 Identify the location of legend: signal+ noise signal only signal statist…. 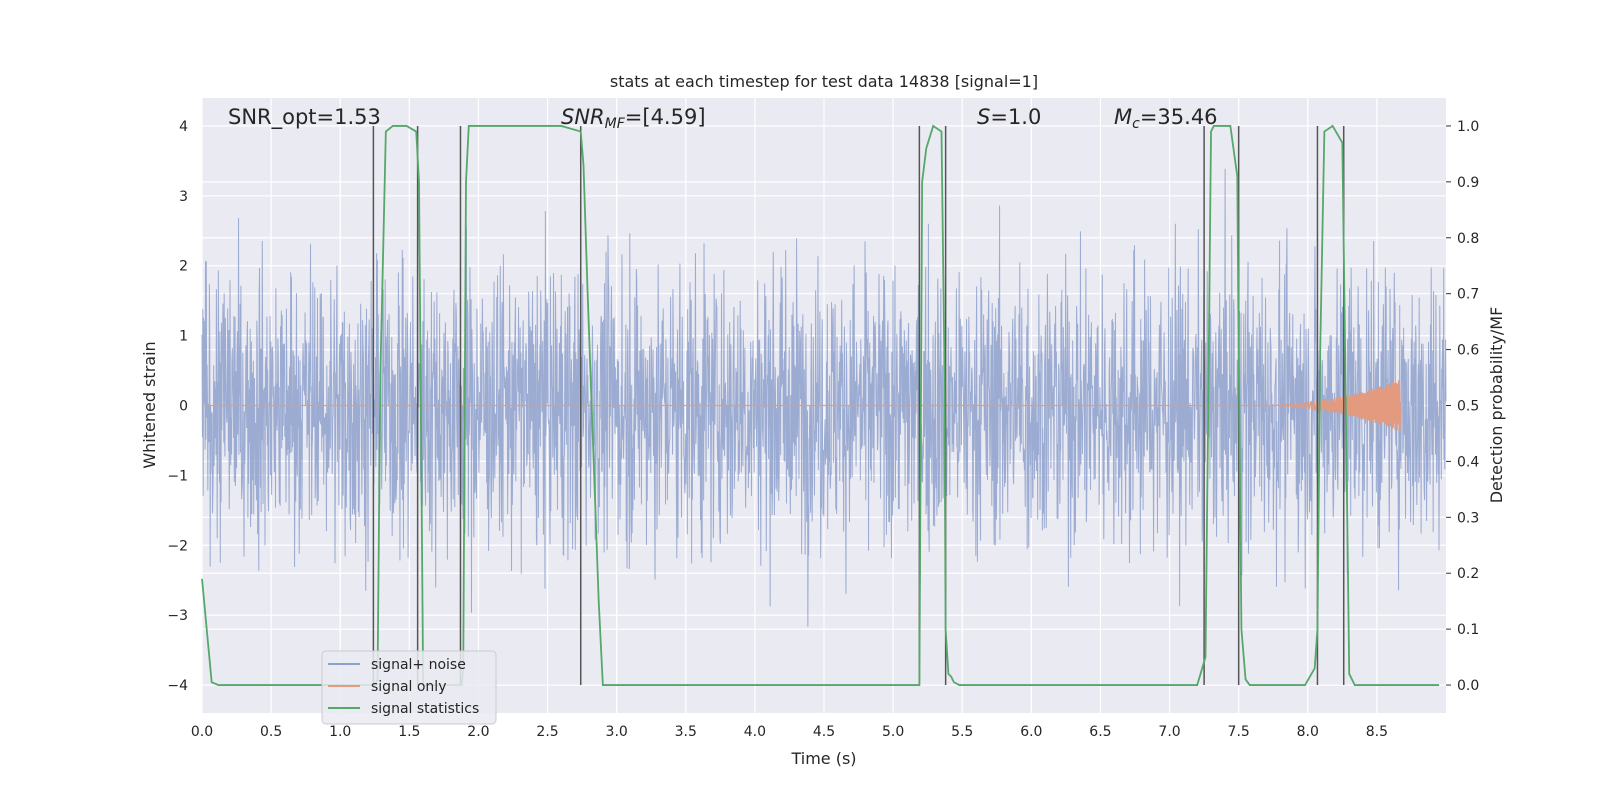
(409, 687).